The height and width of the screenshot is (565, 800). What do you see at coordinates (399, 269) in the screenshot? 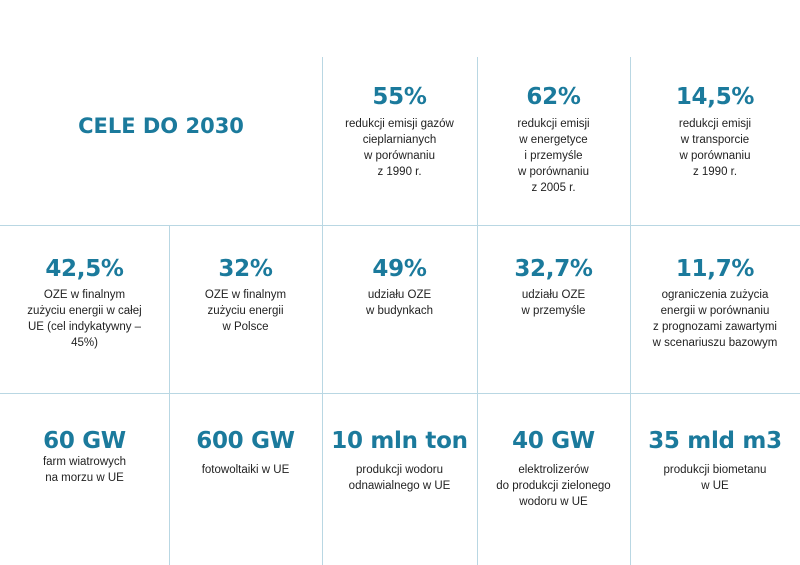
I see `target-value: 49%` at bounding box center [399, 269].